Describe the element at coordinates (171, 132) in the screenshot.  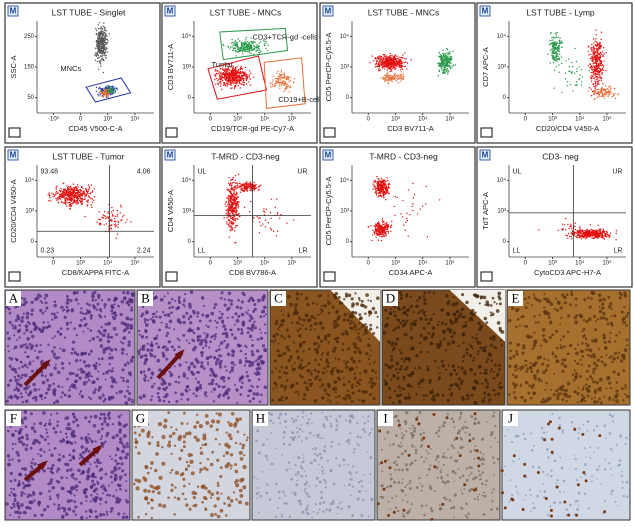
I see `scale-icon` at that location.